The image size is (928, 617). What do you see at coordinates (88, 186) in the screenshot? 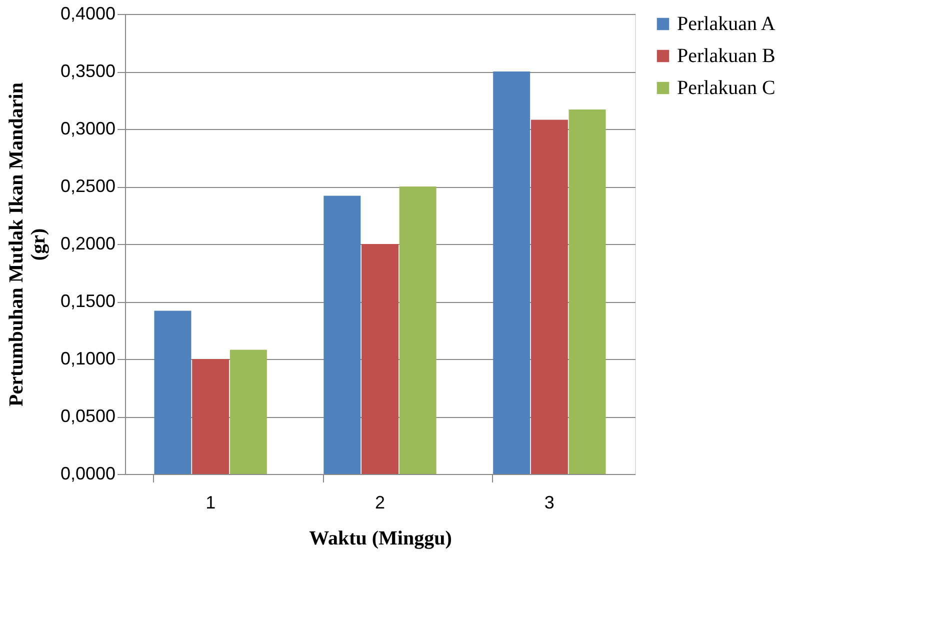
I see `y-tick-label: 0,2500` at bounding box center [88, 186].